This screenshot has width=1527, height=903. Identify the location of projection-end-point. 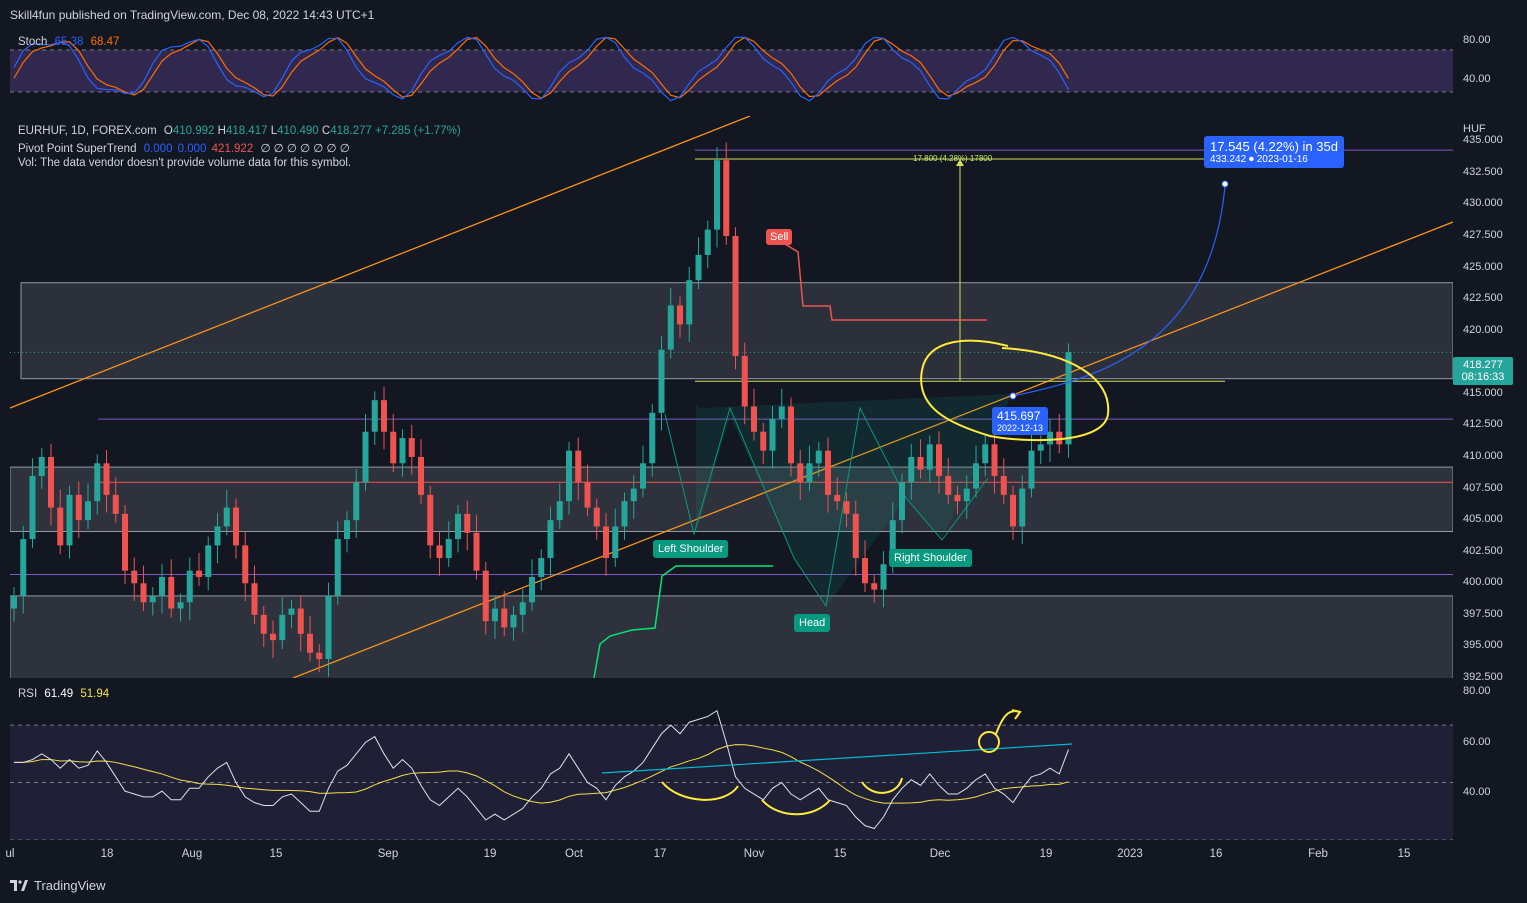
(1225, 184).